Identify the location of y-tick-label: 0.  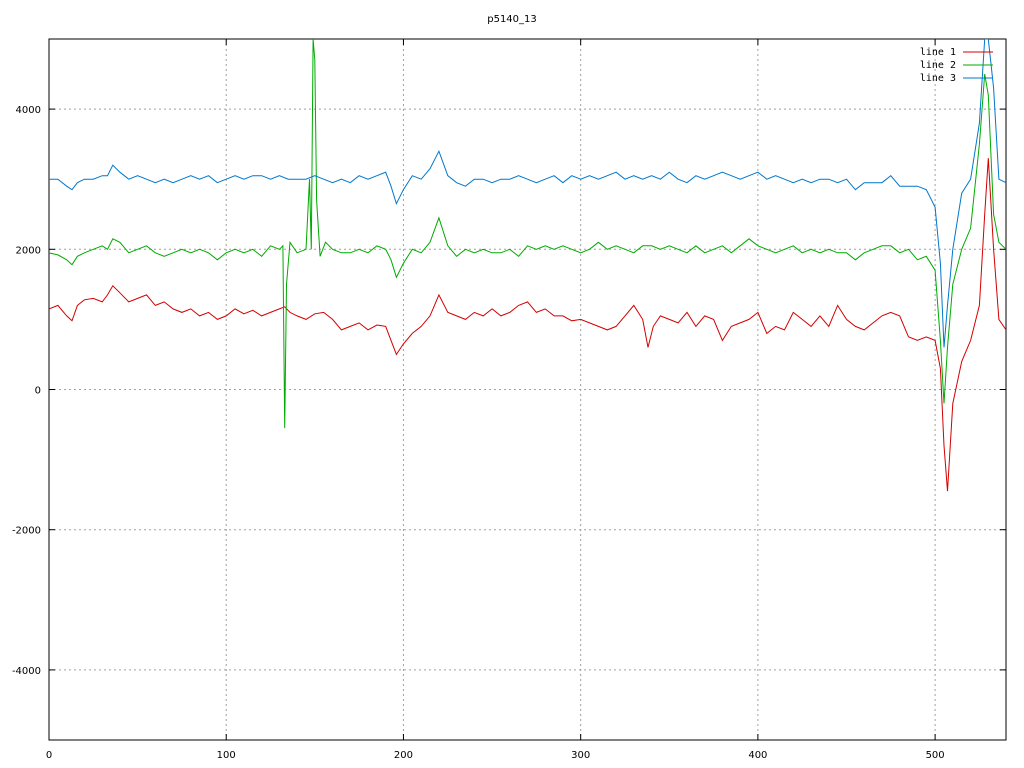
(38, 391).